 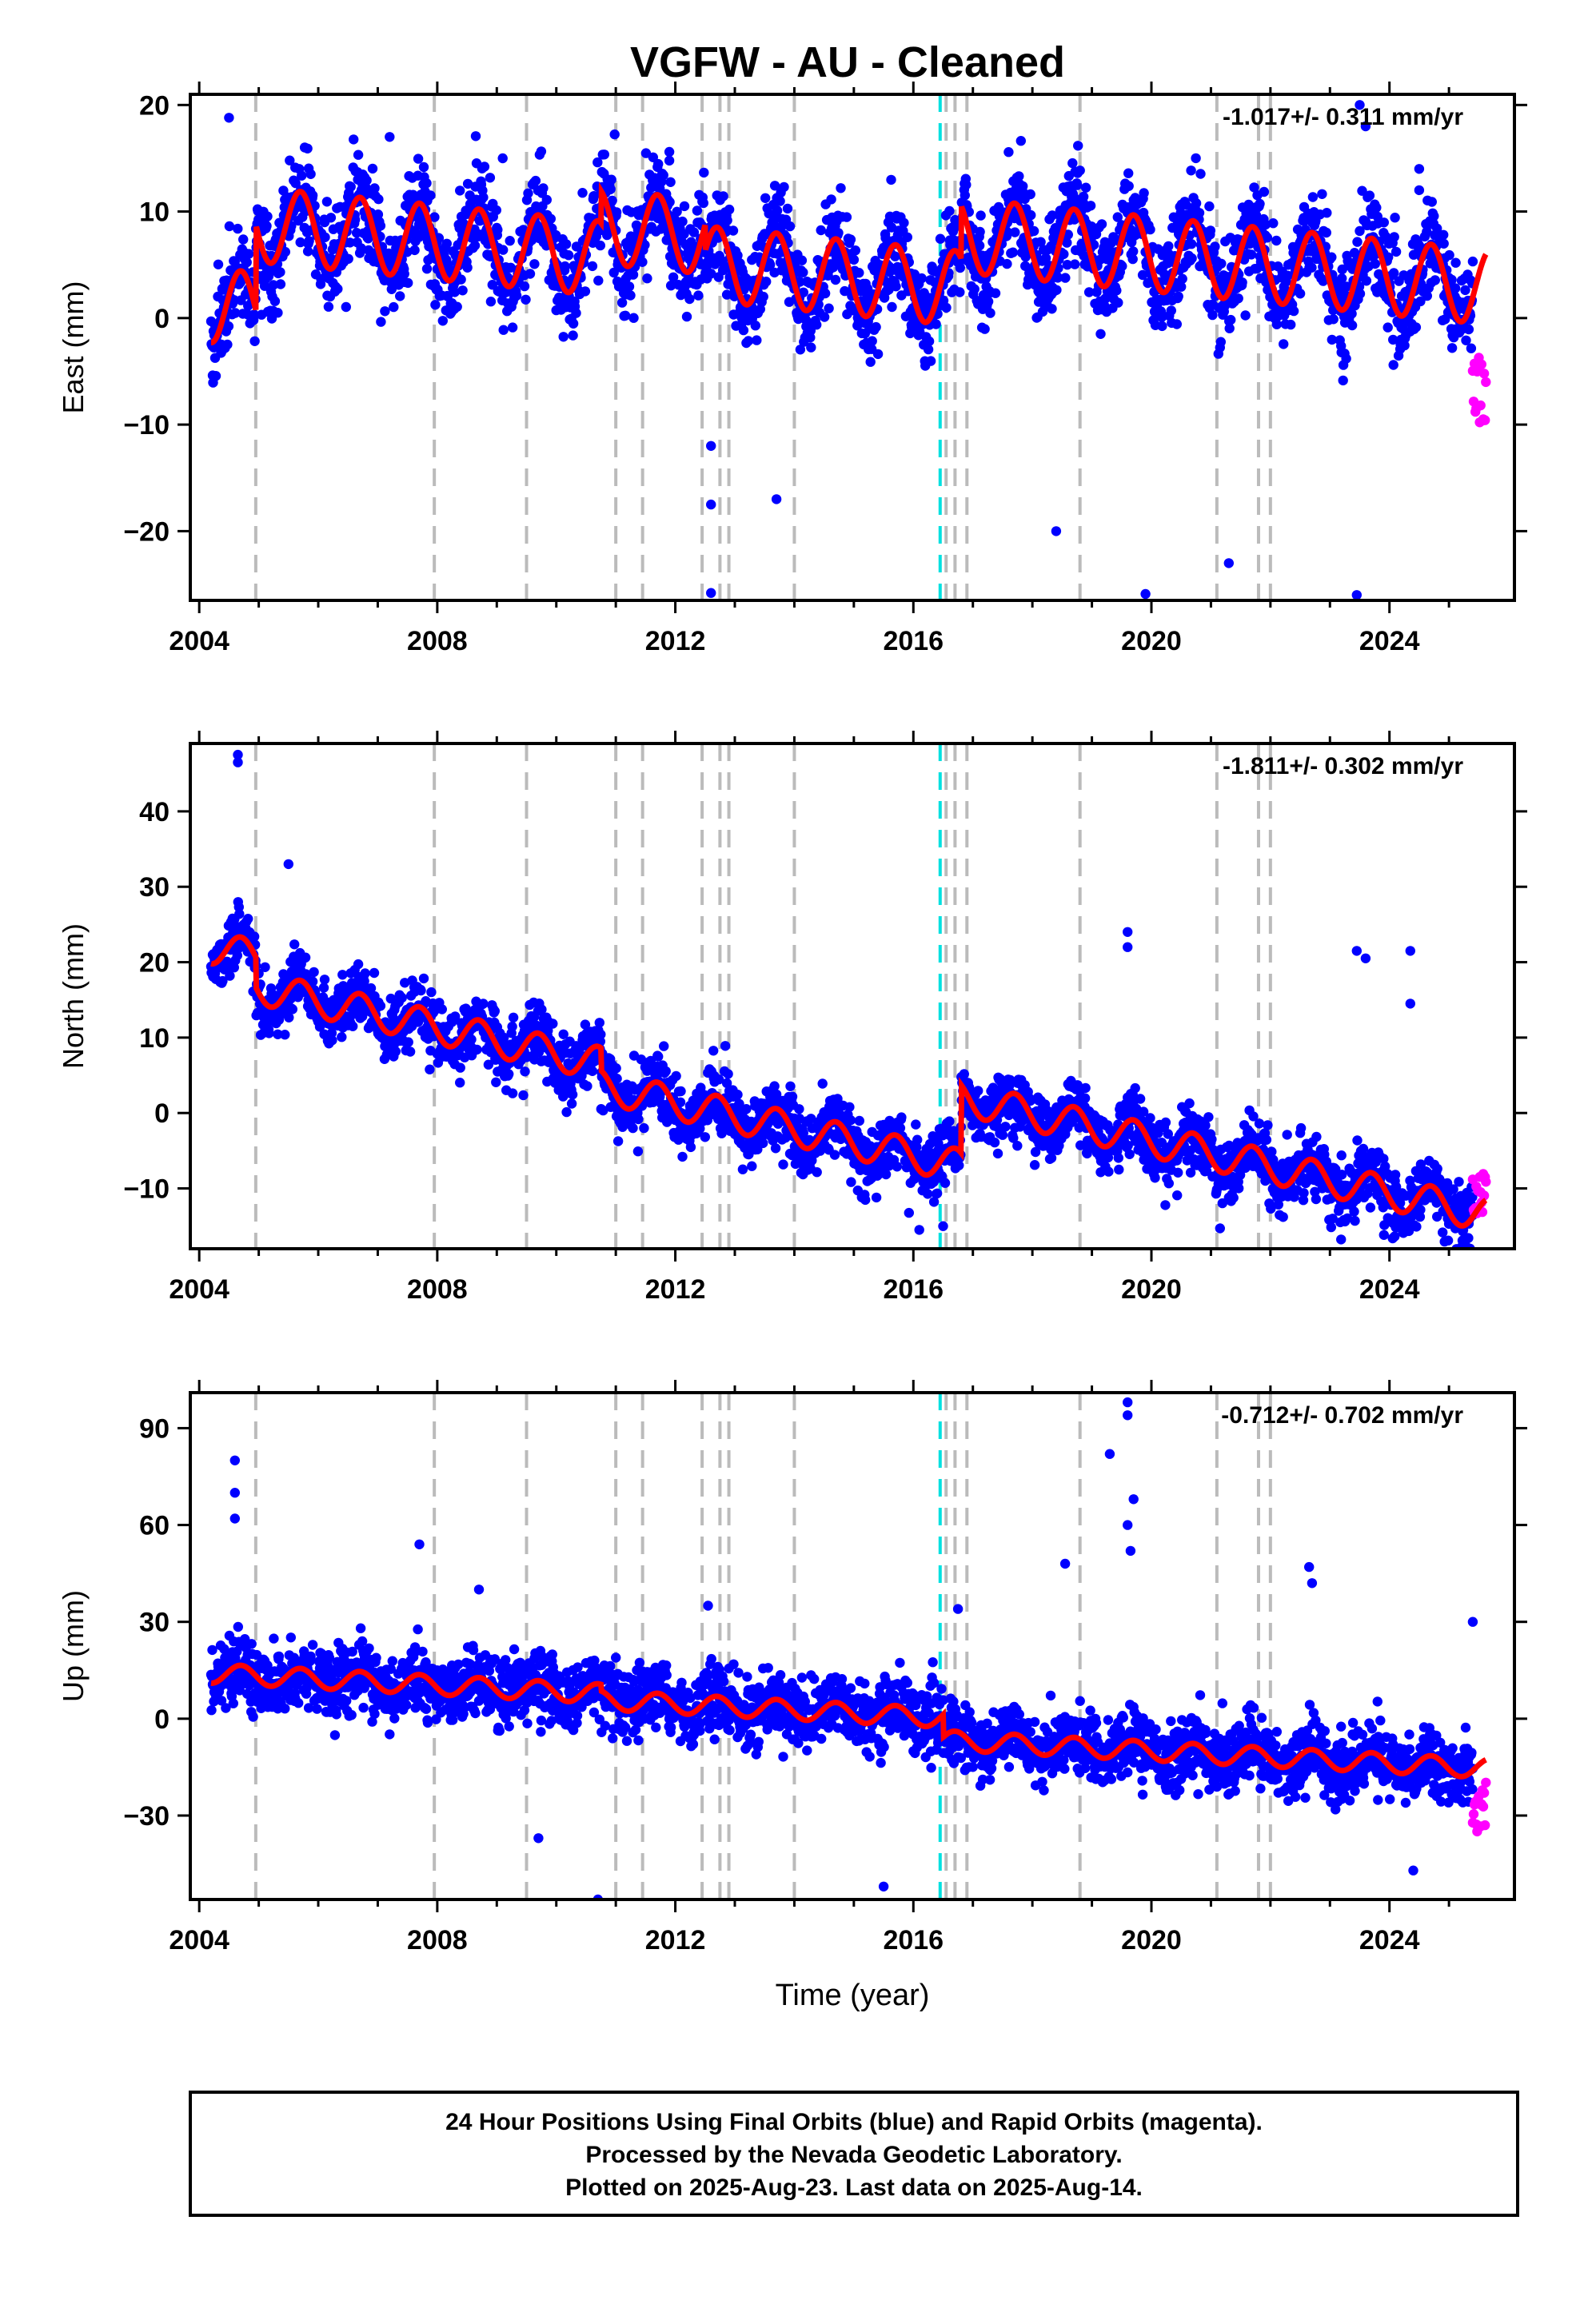 What do you see at coordinates (154, 106) in the screenshot?
I see `east-y-tick-label: 20` at bounding box center [154, 106].